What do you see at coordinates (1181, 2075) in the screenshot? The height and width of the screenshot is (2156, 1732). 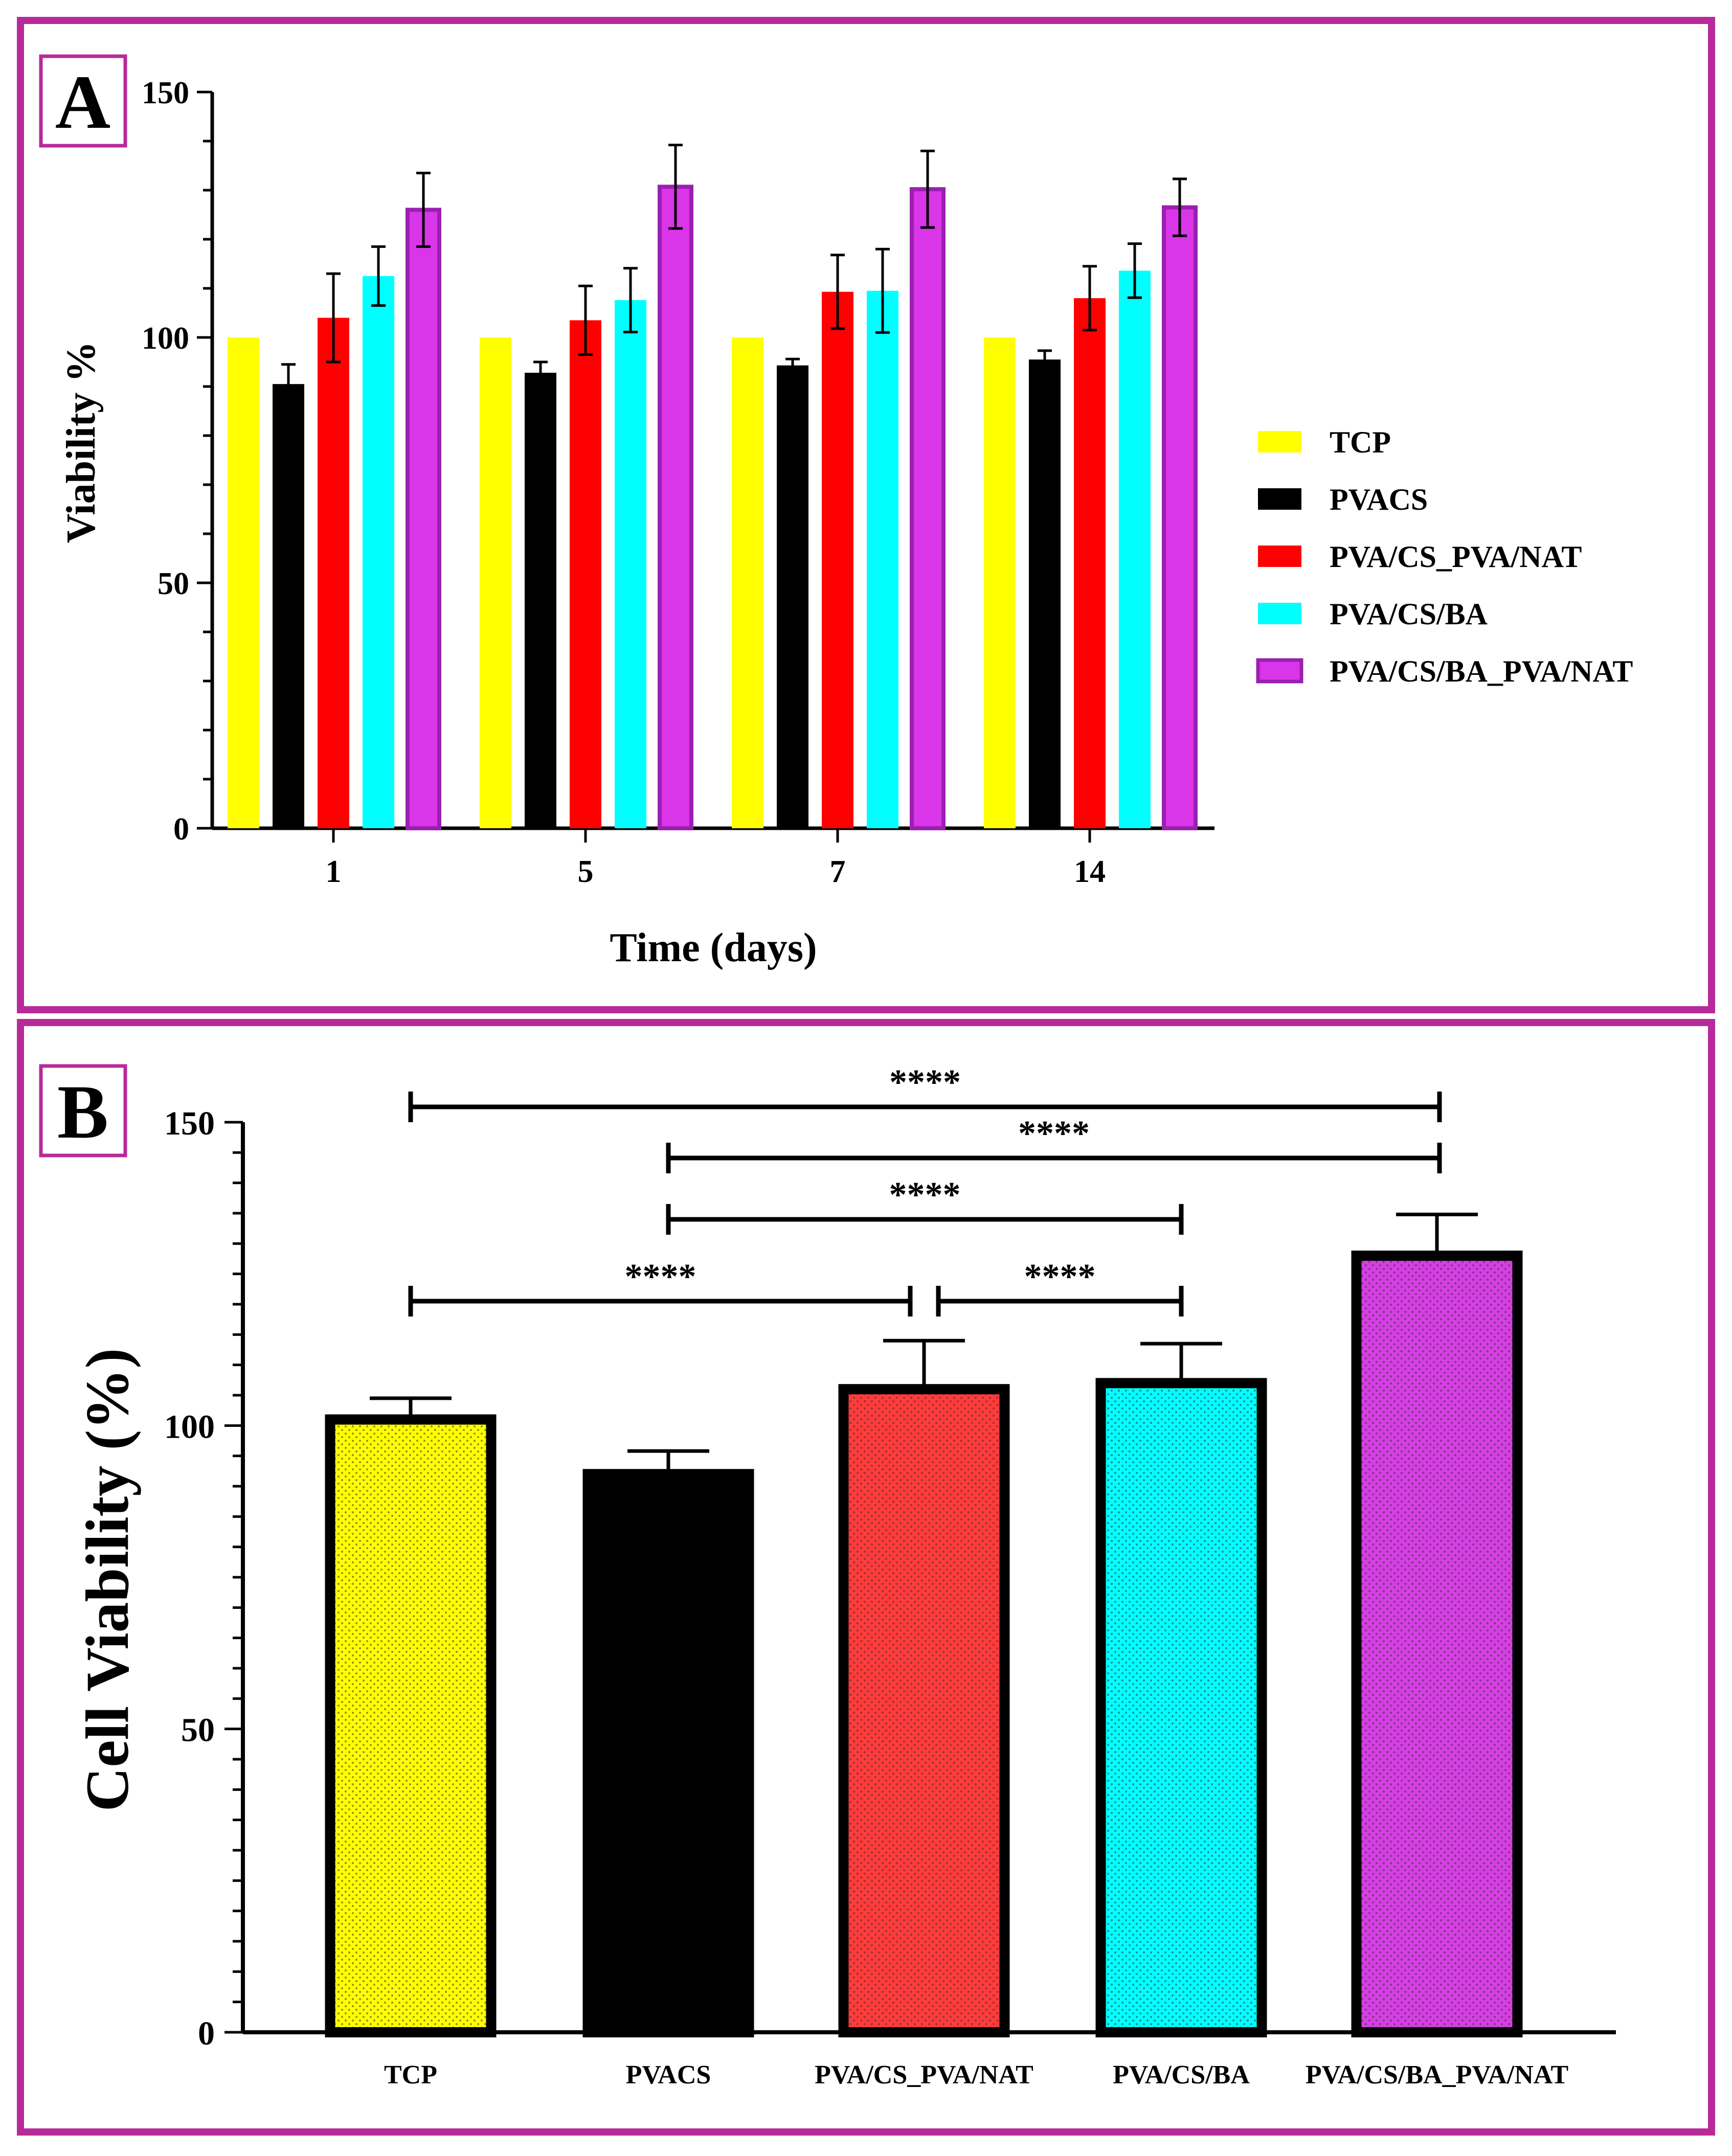 I see `chart-b-x-tick-label: PVA/CS/BA` at bounding box center [1181, 2075].